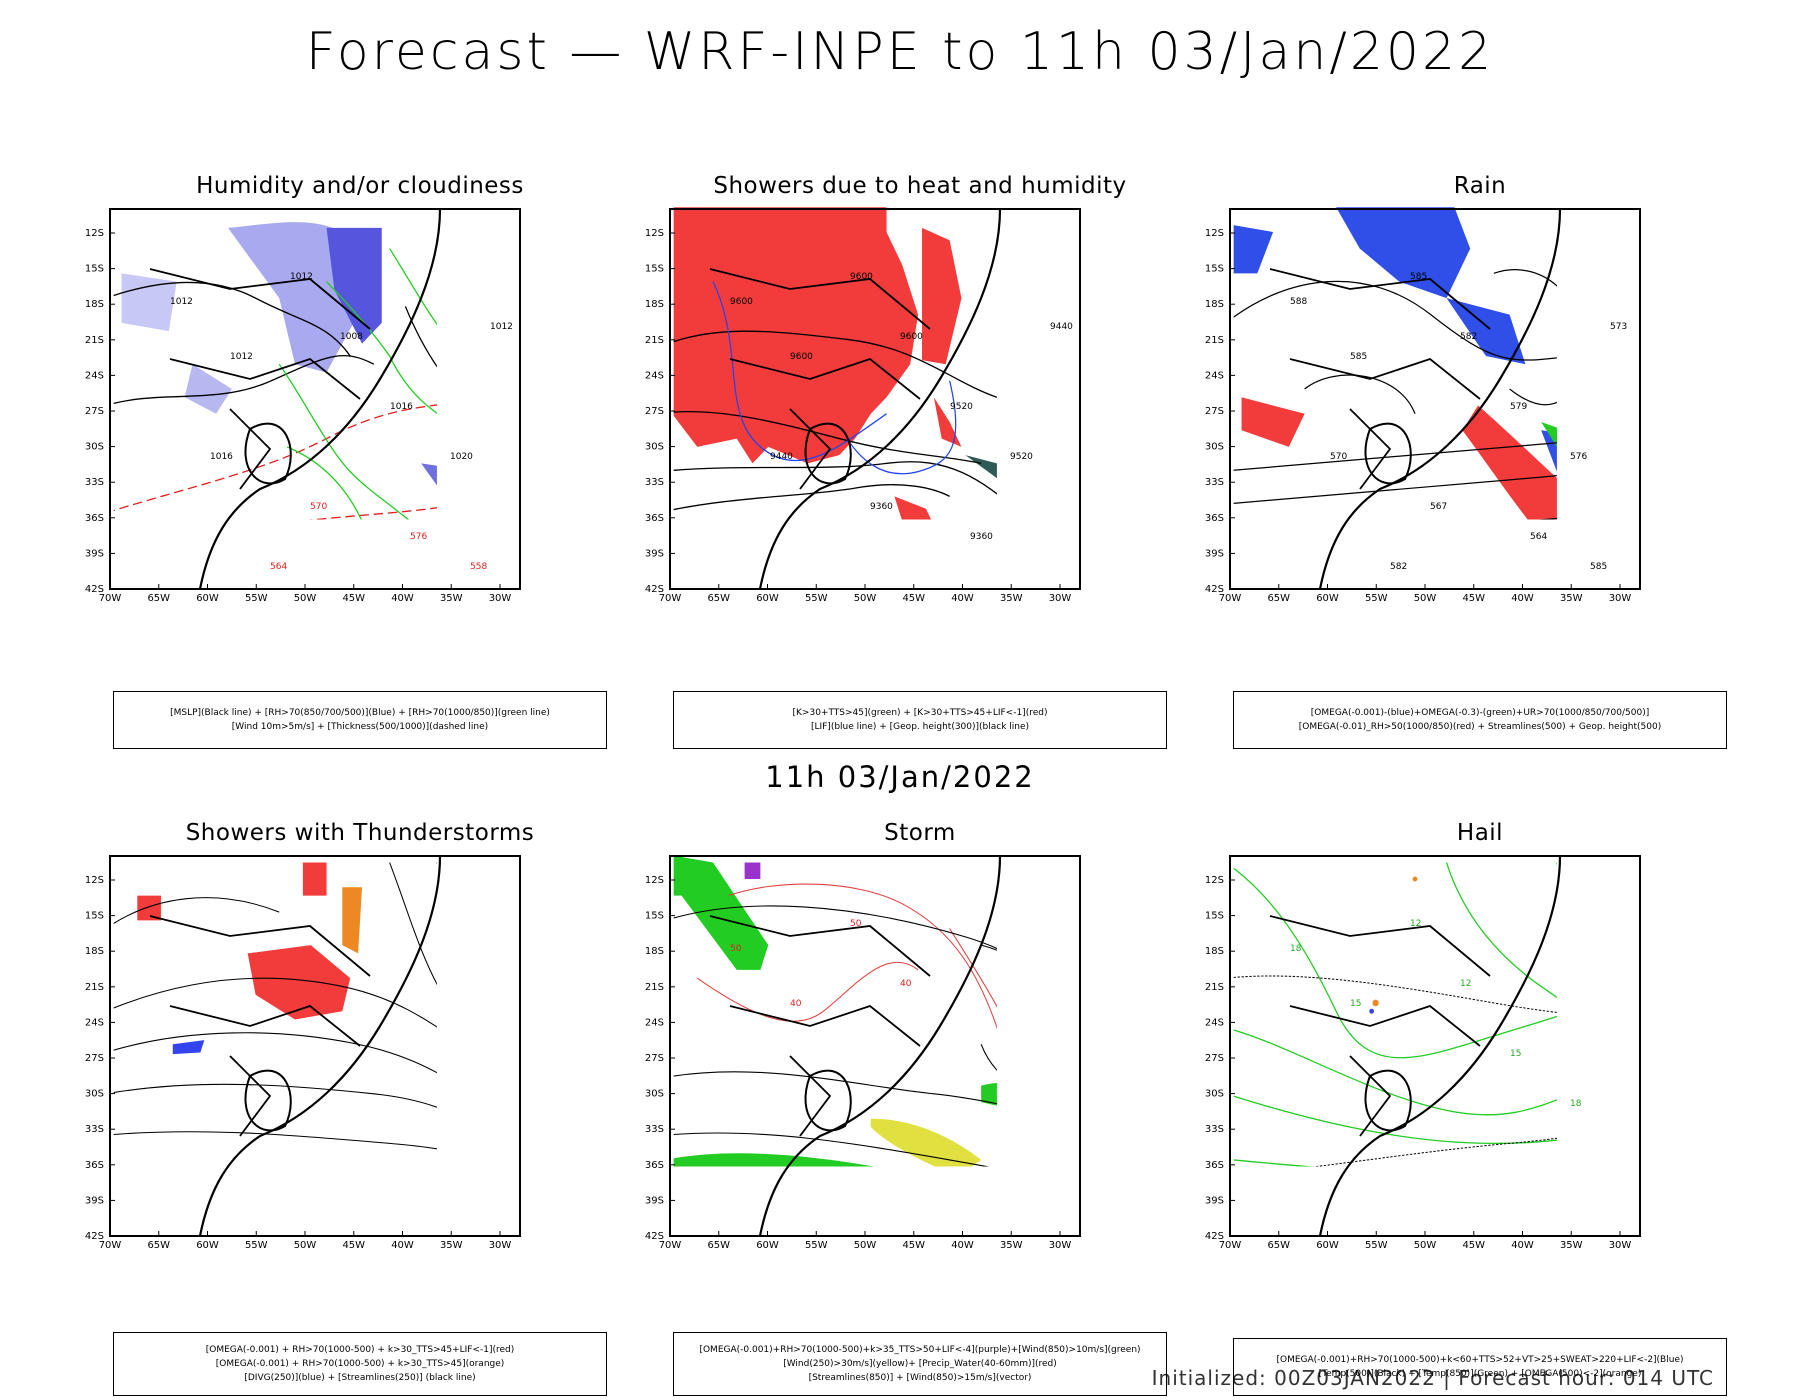  What do you see at coordinates (94, 304) in the screenshot?
I see `lat-tick-label: 18S` at bounding box center [94, 304].